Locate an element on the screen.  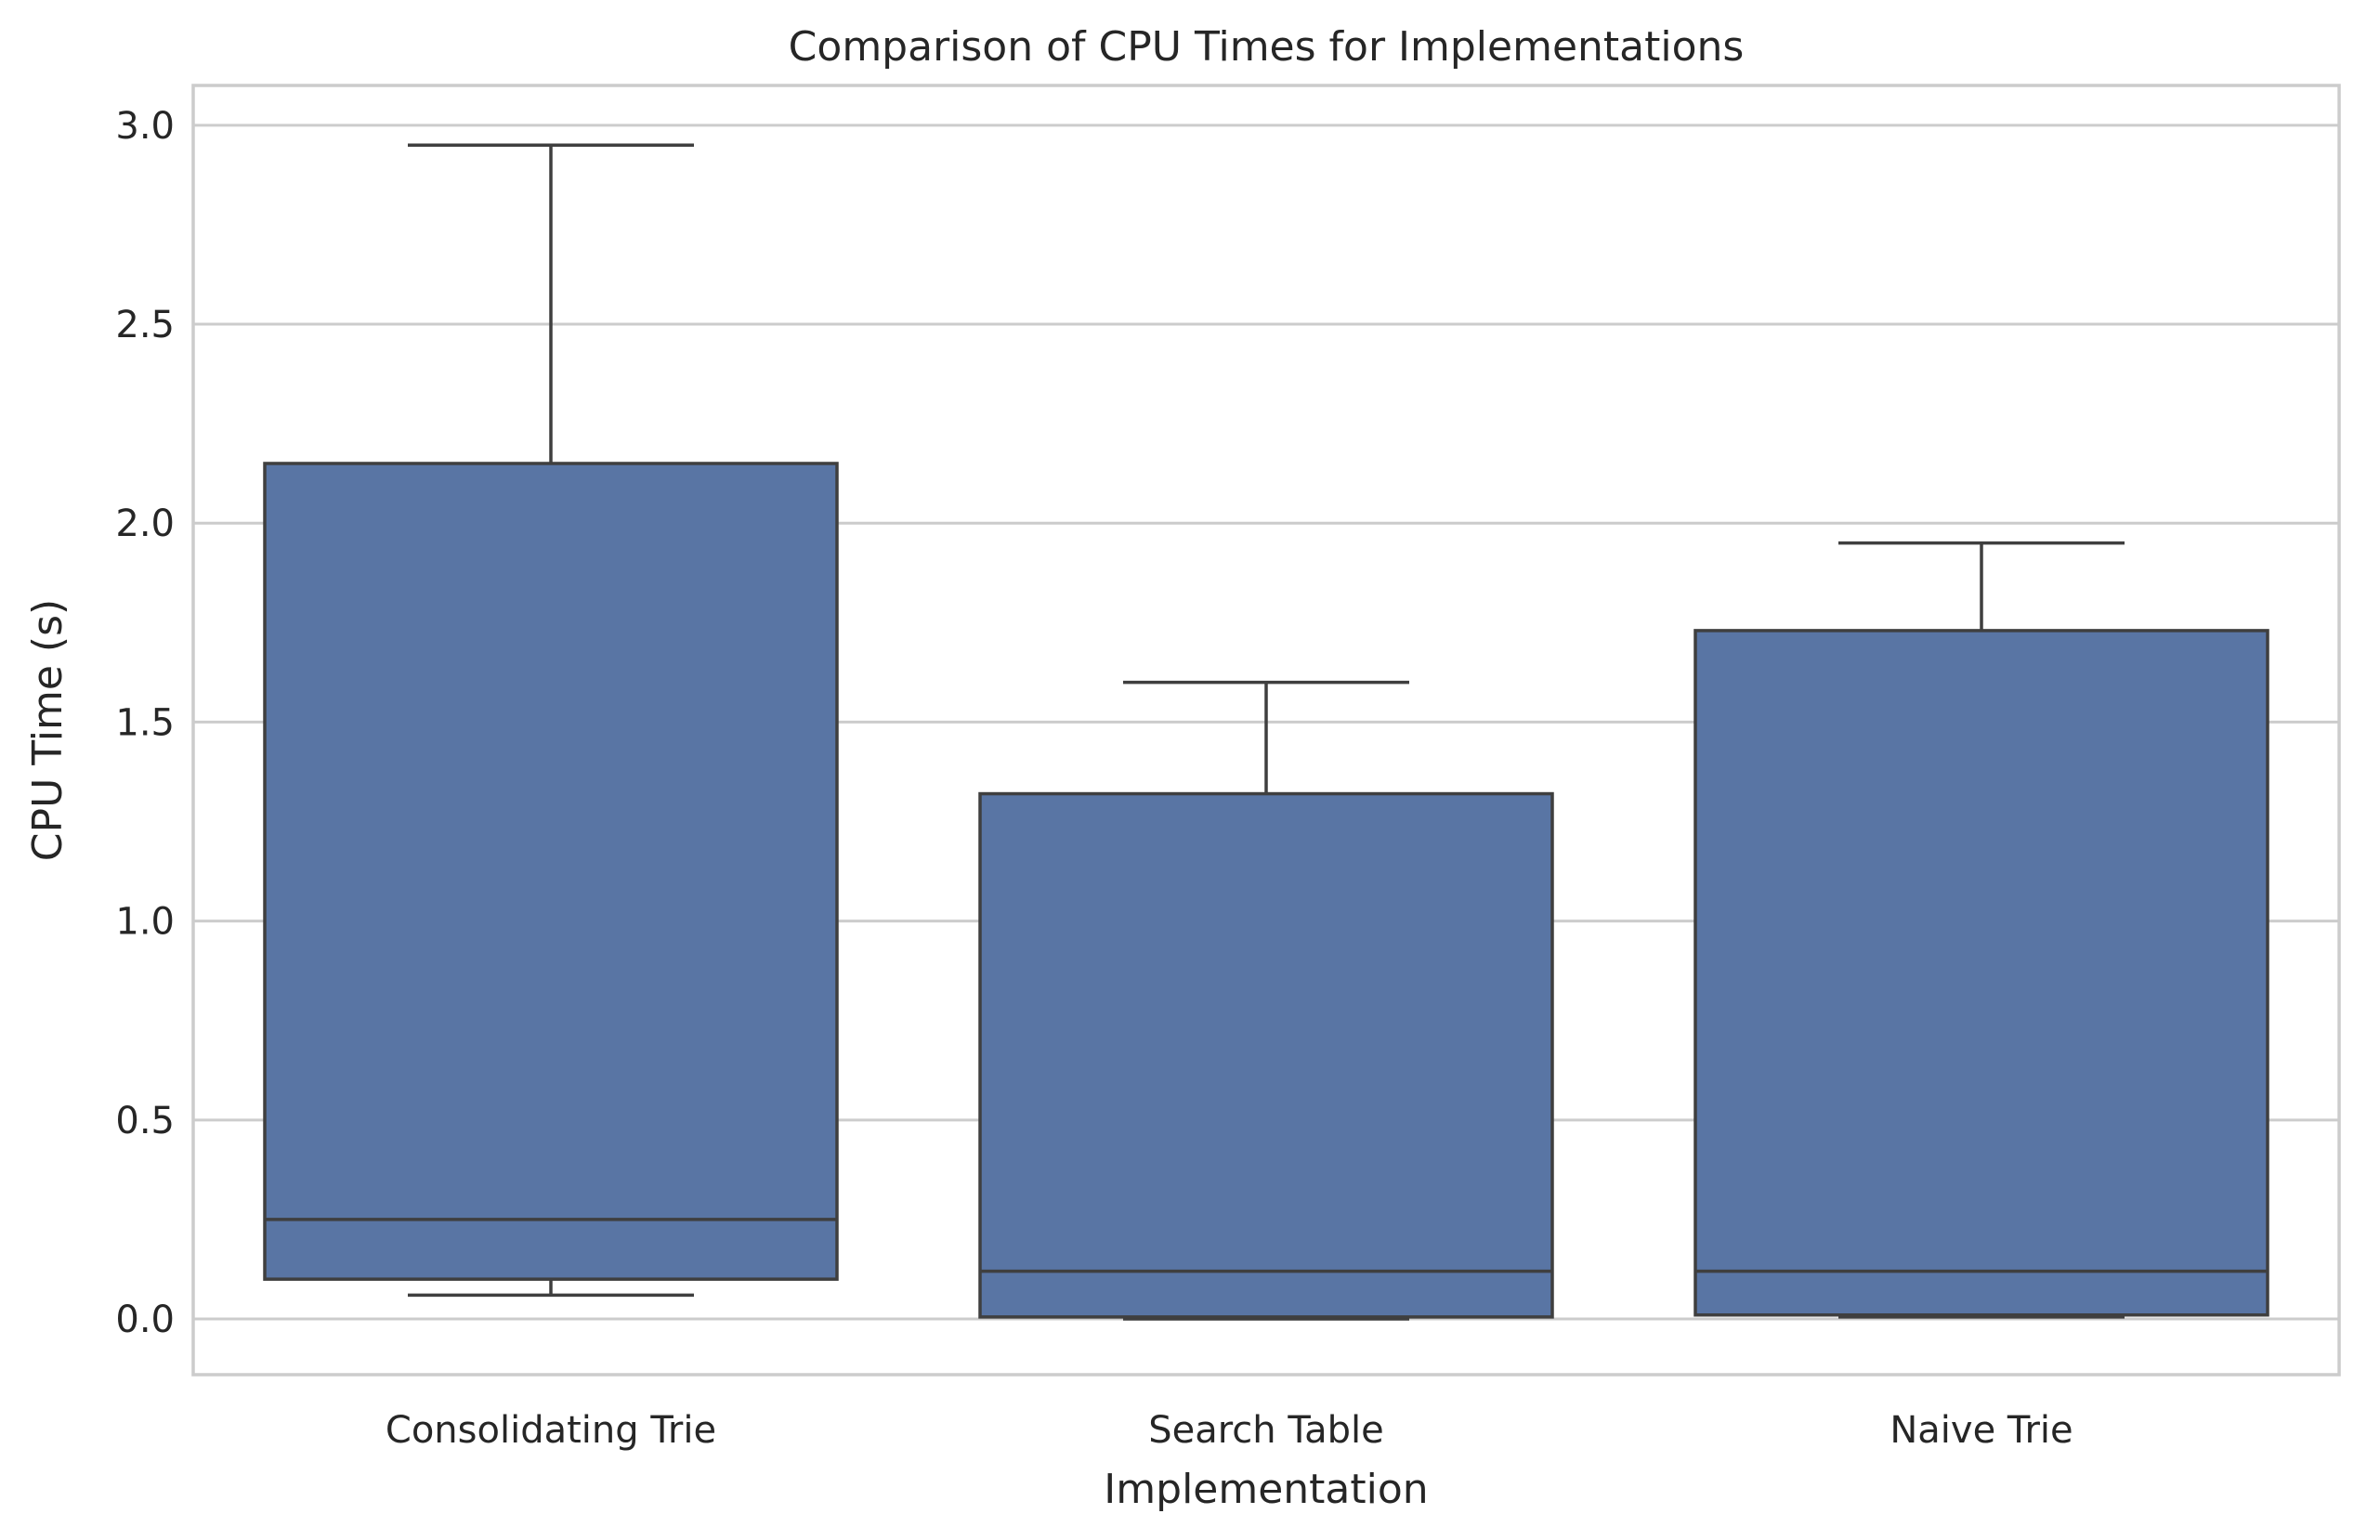
y-tick-label: 2.0 is located at coordinates (145, 523).